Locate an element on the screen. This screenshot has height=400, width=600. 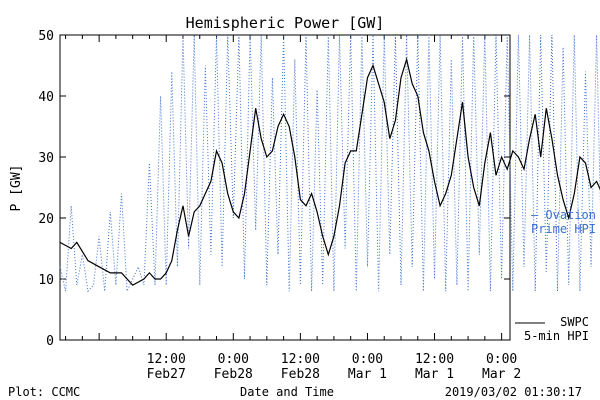
y-axis-label: P [GW] is located at coordinates (16, 188).